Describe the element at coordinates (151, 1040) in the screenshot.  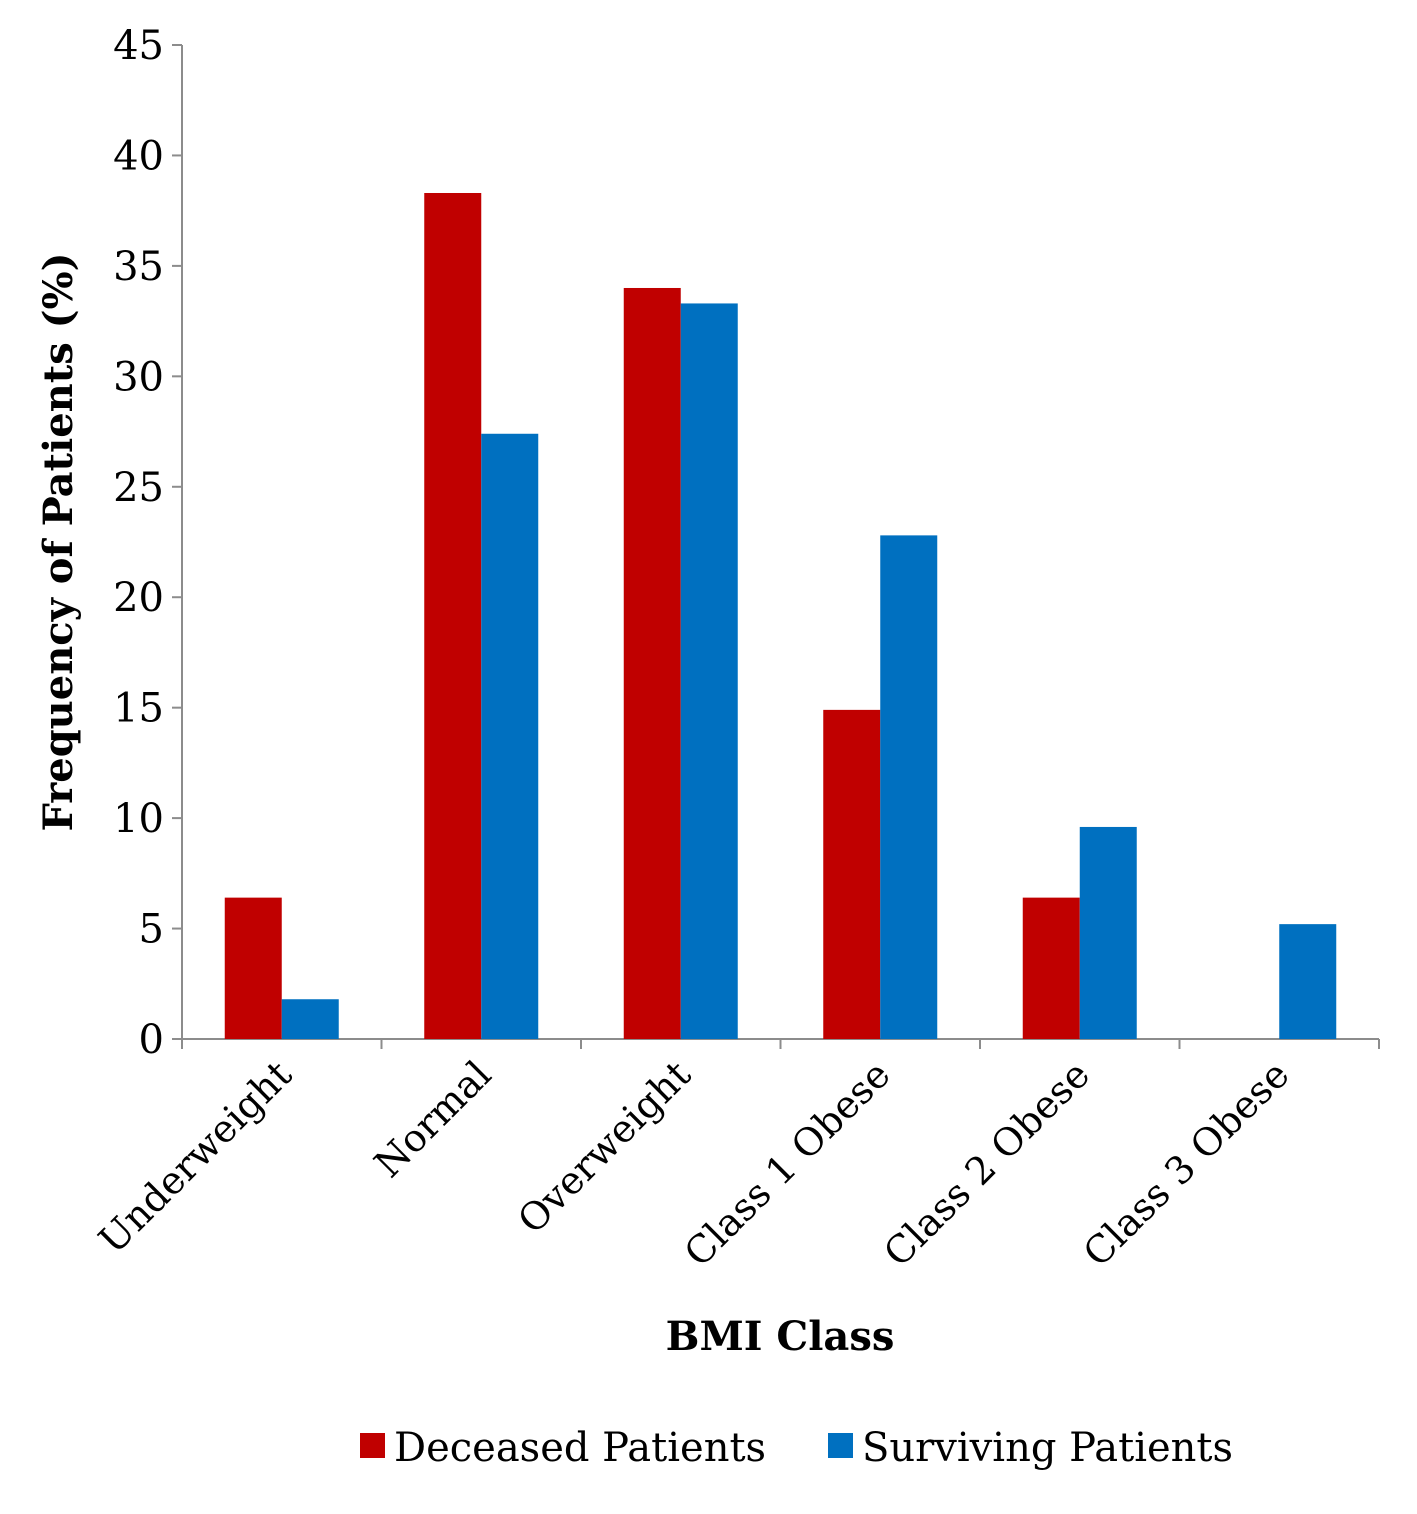
I see `y-tick-label: 0` at that location.